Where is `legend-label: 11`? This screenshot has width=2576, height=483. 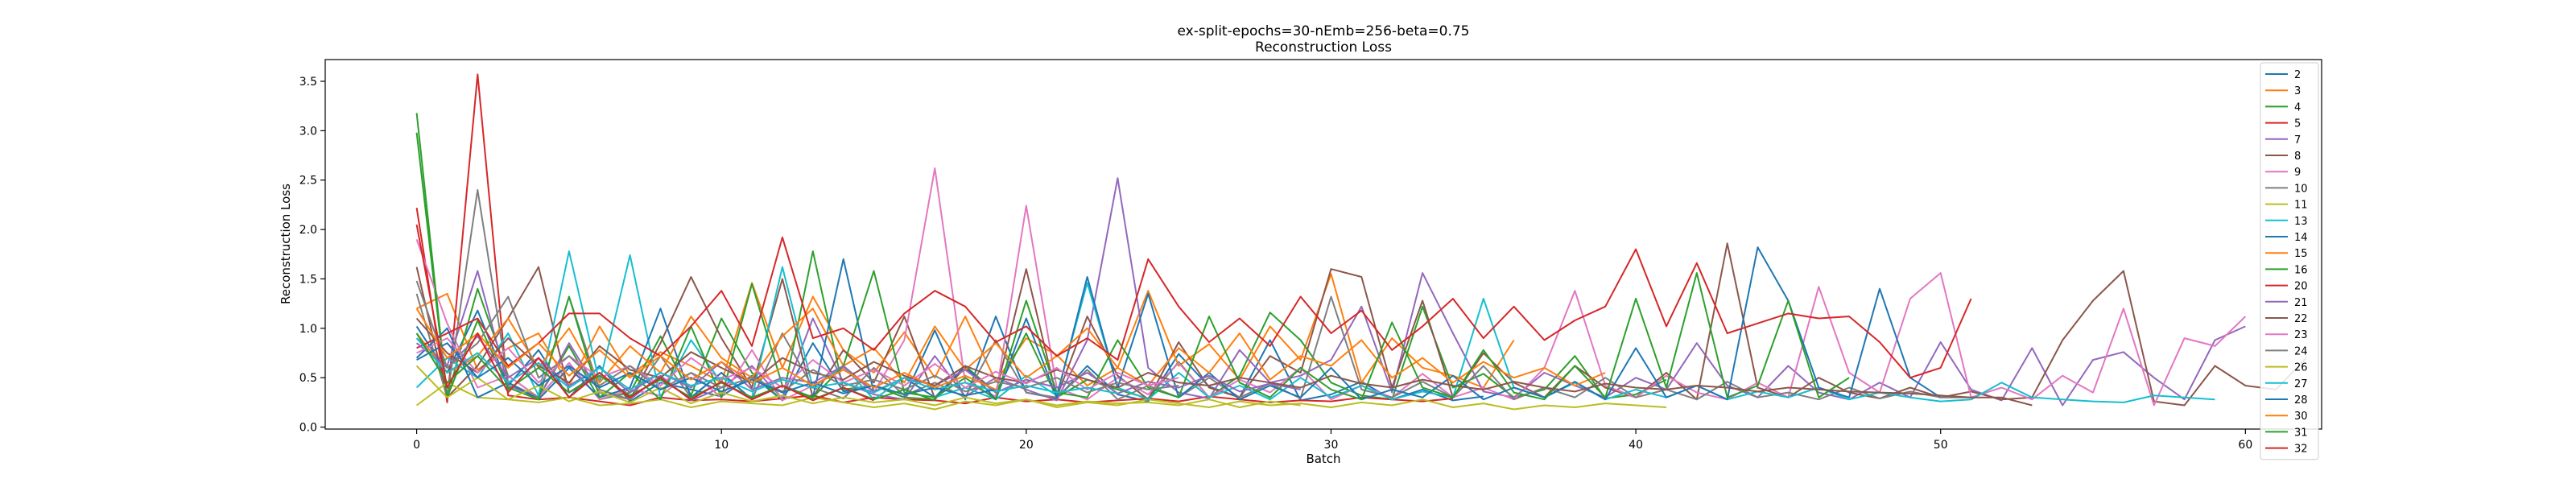 legend-label: 11 is located at coordinates (2301, 206).